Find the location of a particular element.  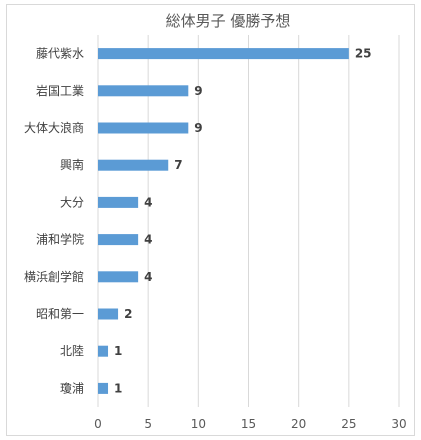

category-label: 瓊浦 is located at coordinates (72, 387).